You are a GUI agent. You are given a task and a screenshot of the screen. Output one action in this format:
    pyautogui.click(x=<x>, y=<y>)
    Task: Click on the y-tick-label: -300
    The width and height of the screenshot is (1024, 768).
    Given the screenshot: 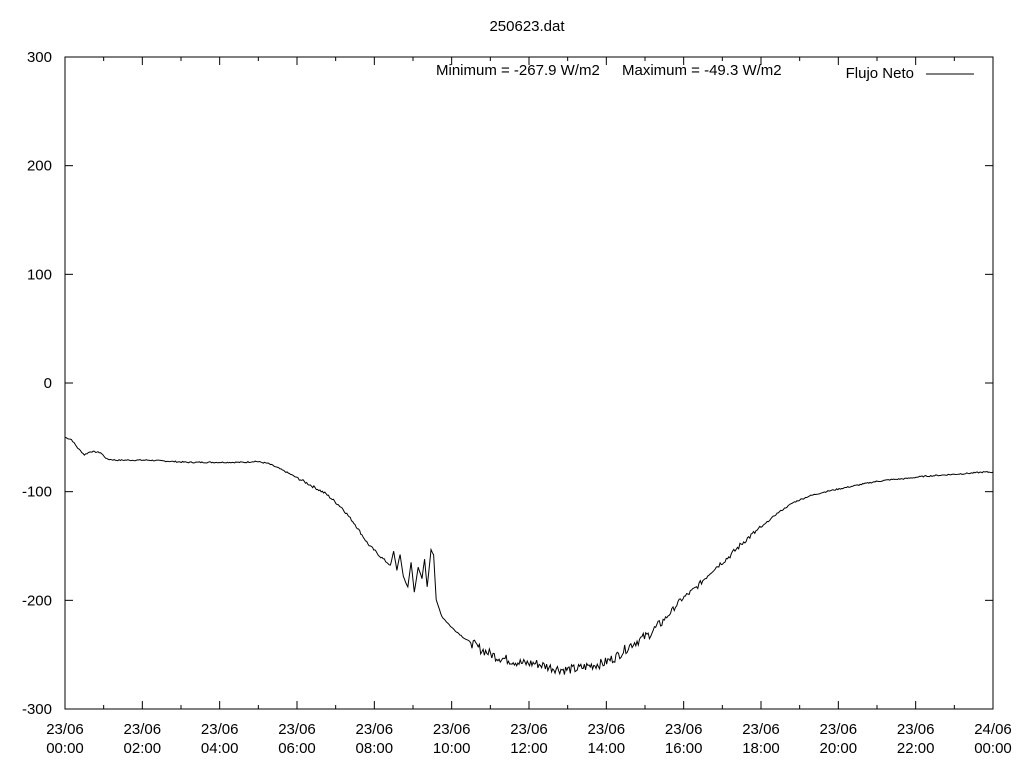 What is the action you would take?
    pyautogui.click(x=37, y=709)
    